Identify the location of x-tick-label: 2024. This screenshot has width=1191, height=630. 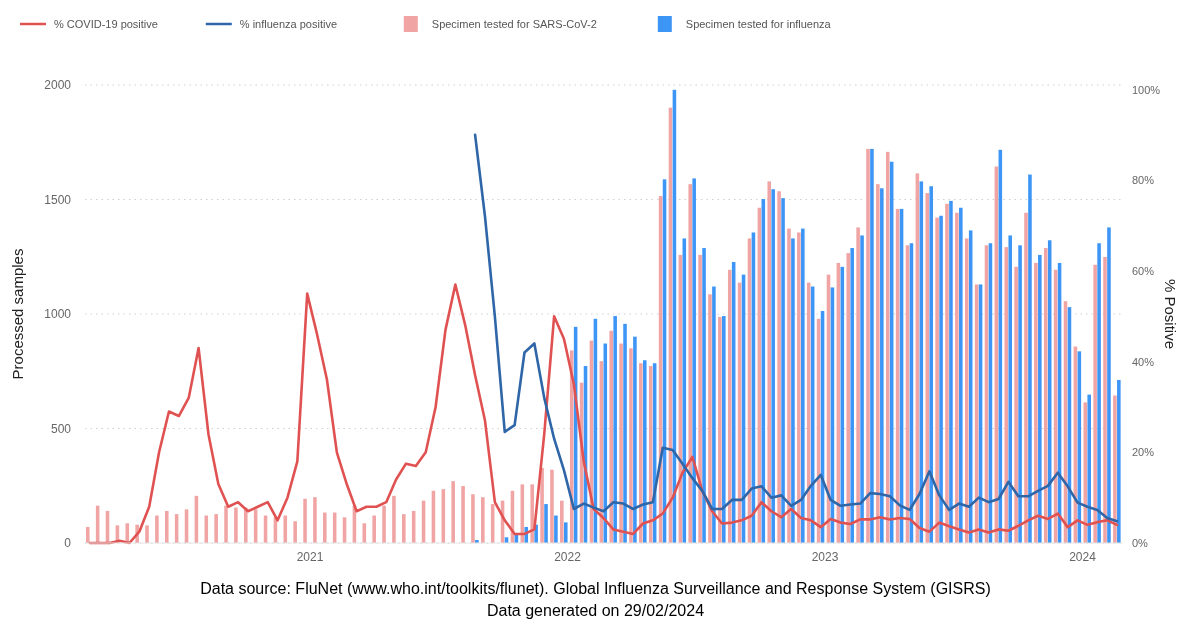
(1083, 557).